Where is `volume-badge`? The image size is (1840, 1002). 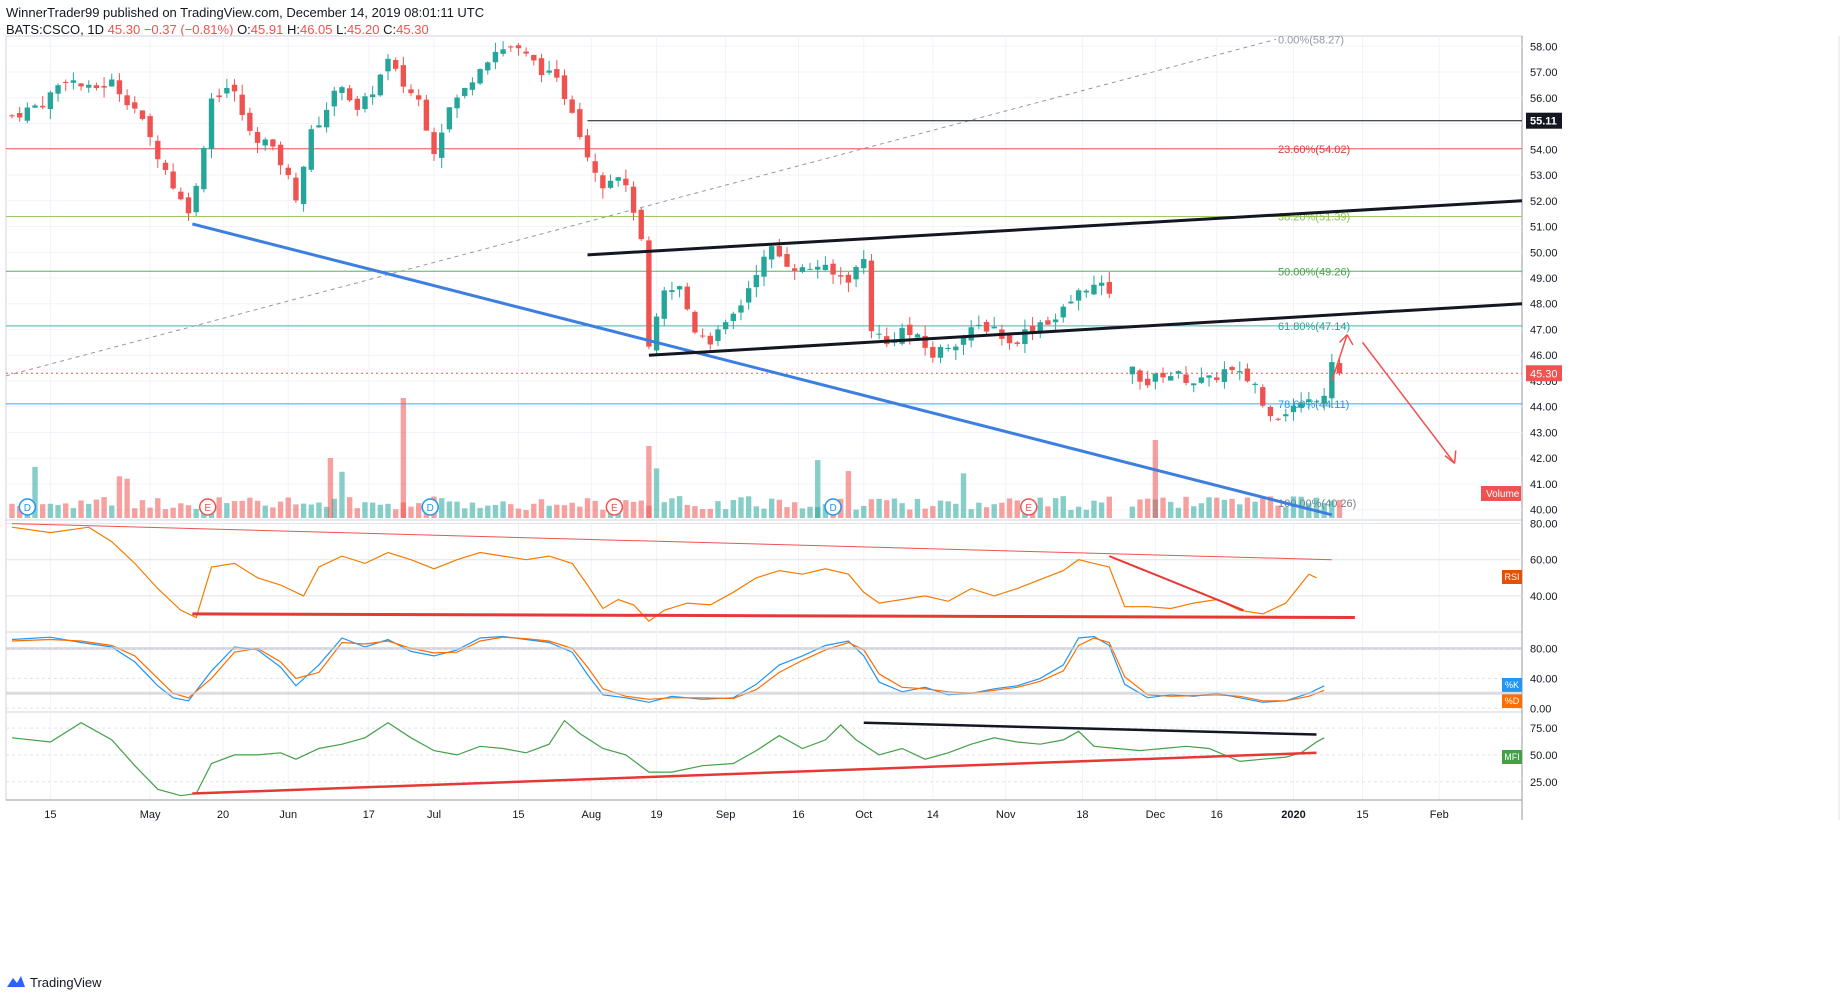 volume-badge is located at coordinates (1501, 493).